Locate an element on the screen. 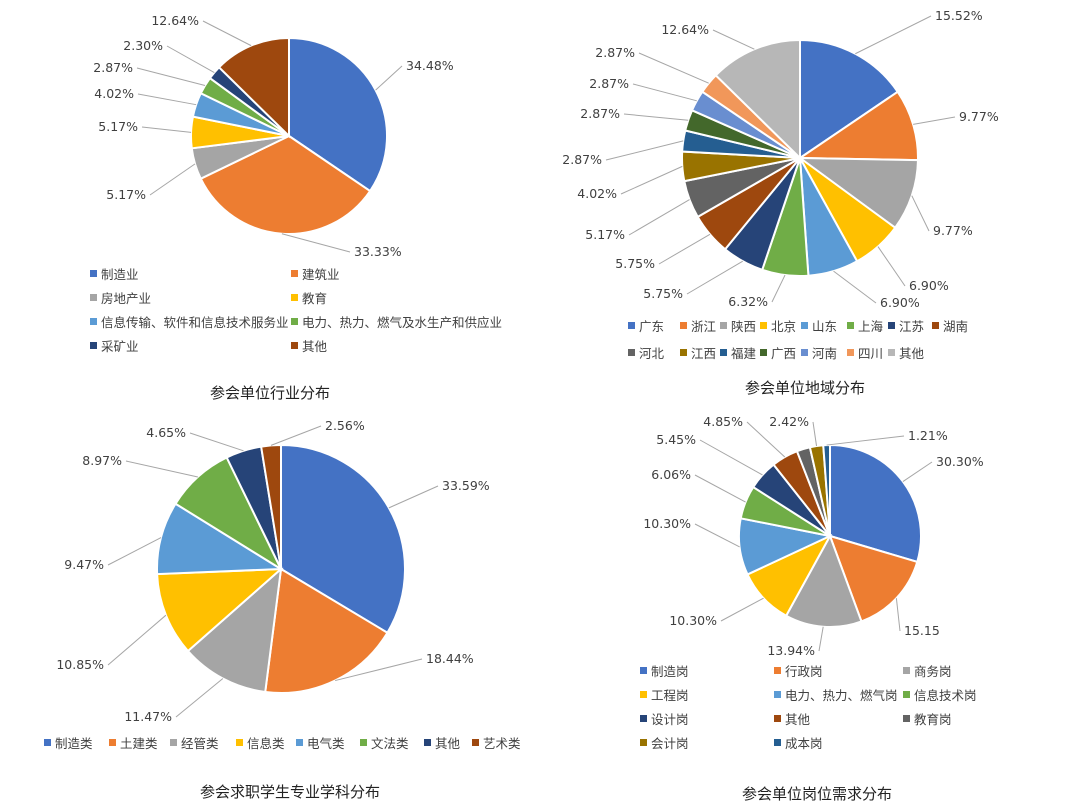 This screenshot has width=1080, height=809. chart-title: 参会单位行业分布 is located at coordinates (270, 393).